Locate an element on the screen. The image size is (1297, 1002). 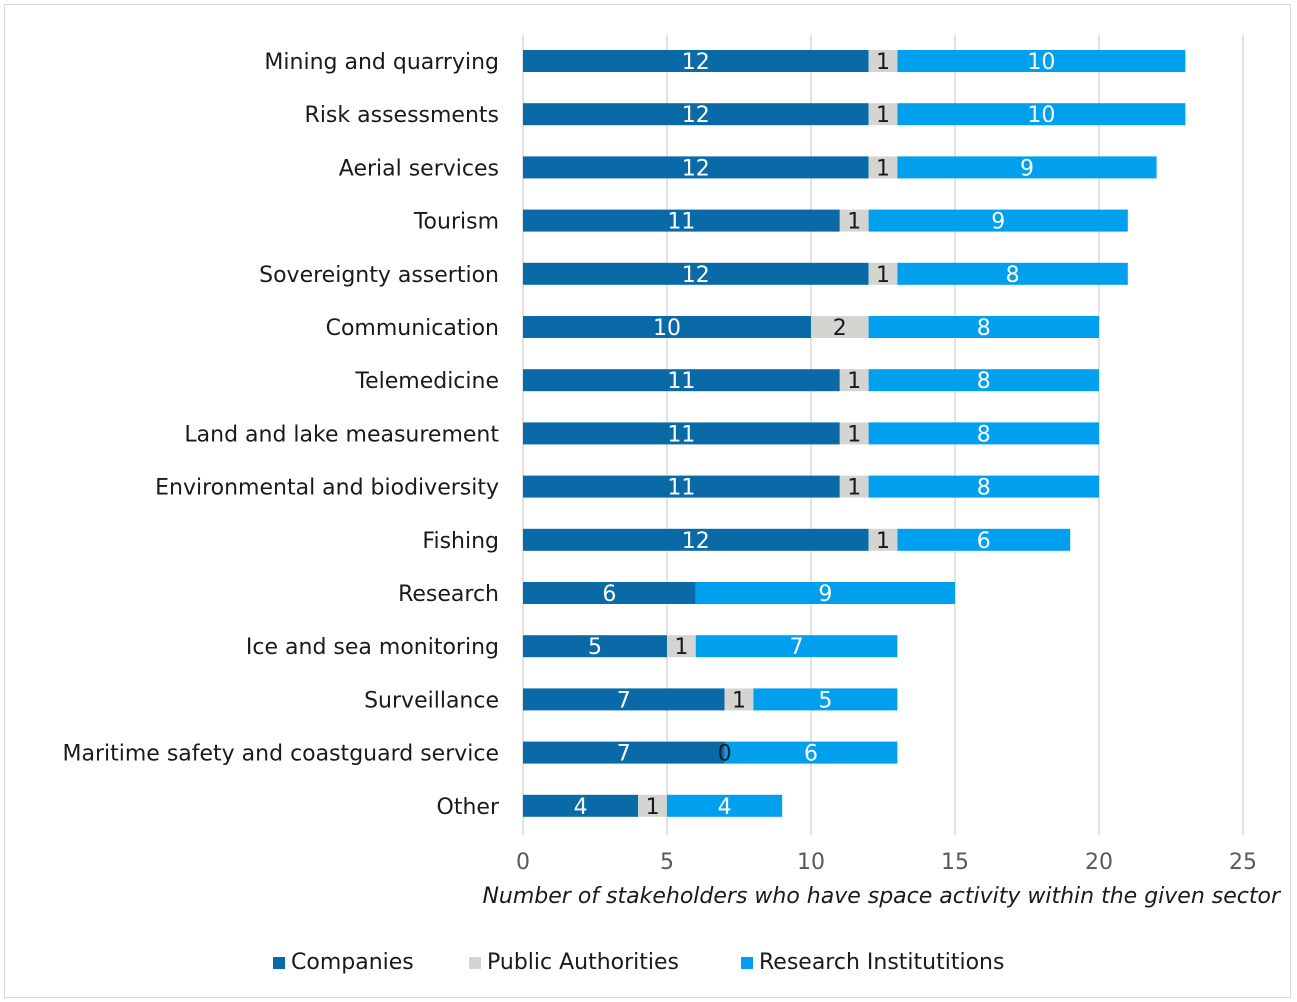
x-tick-label: 5 is located at coordinates (667, 862).